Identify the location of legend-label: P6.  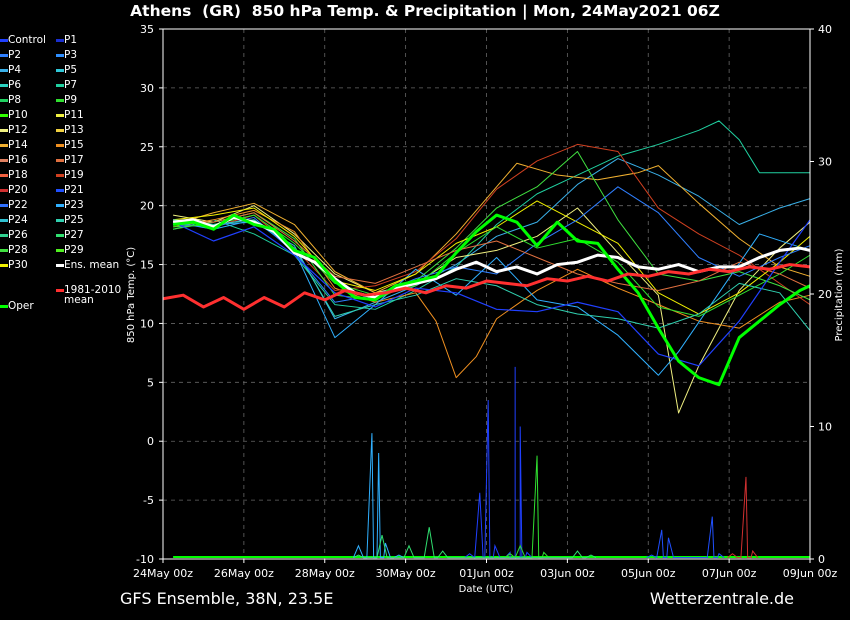
(15, 85).